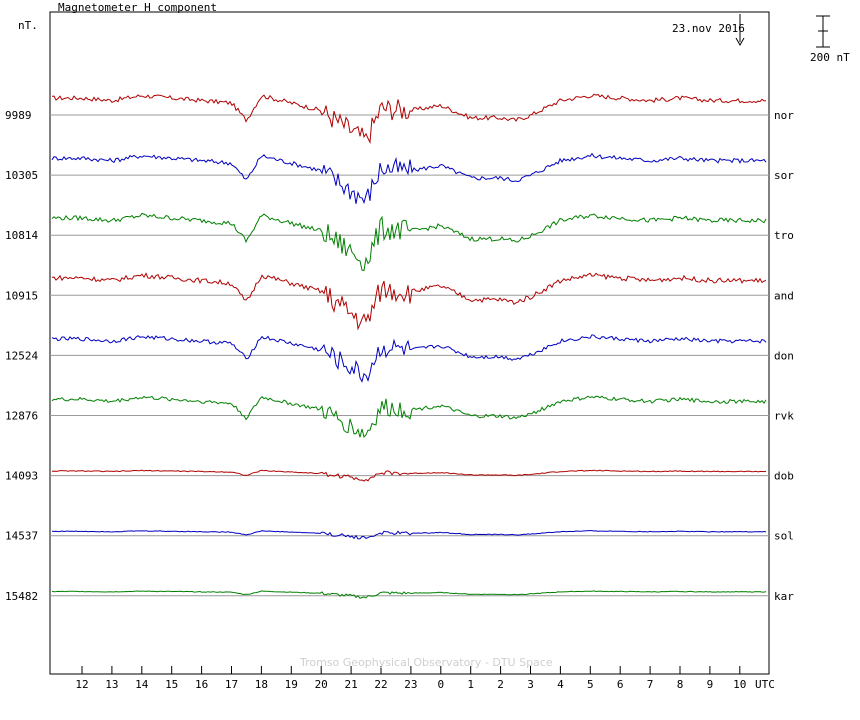  I want to click on station-label-dob: dob, so click(784, 476).